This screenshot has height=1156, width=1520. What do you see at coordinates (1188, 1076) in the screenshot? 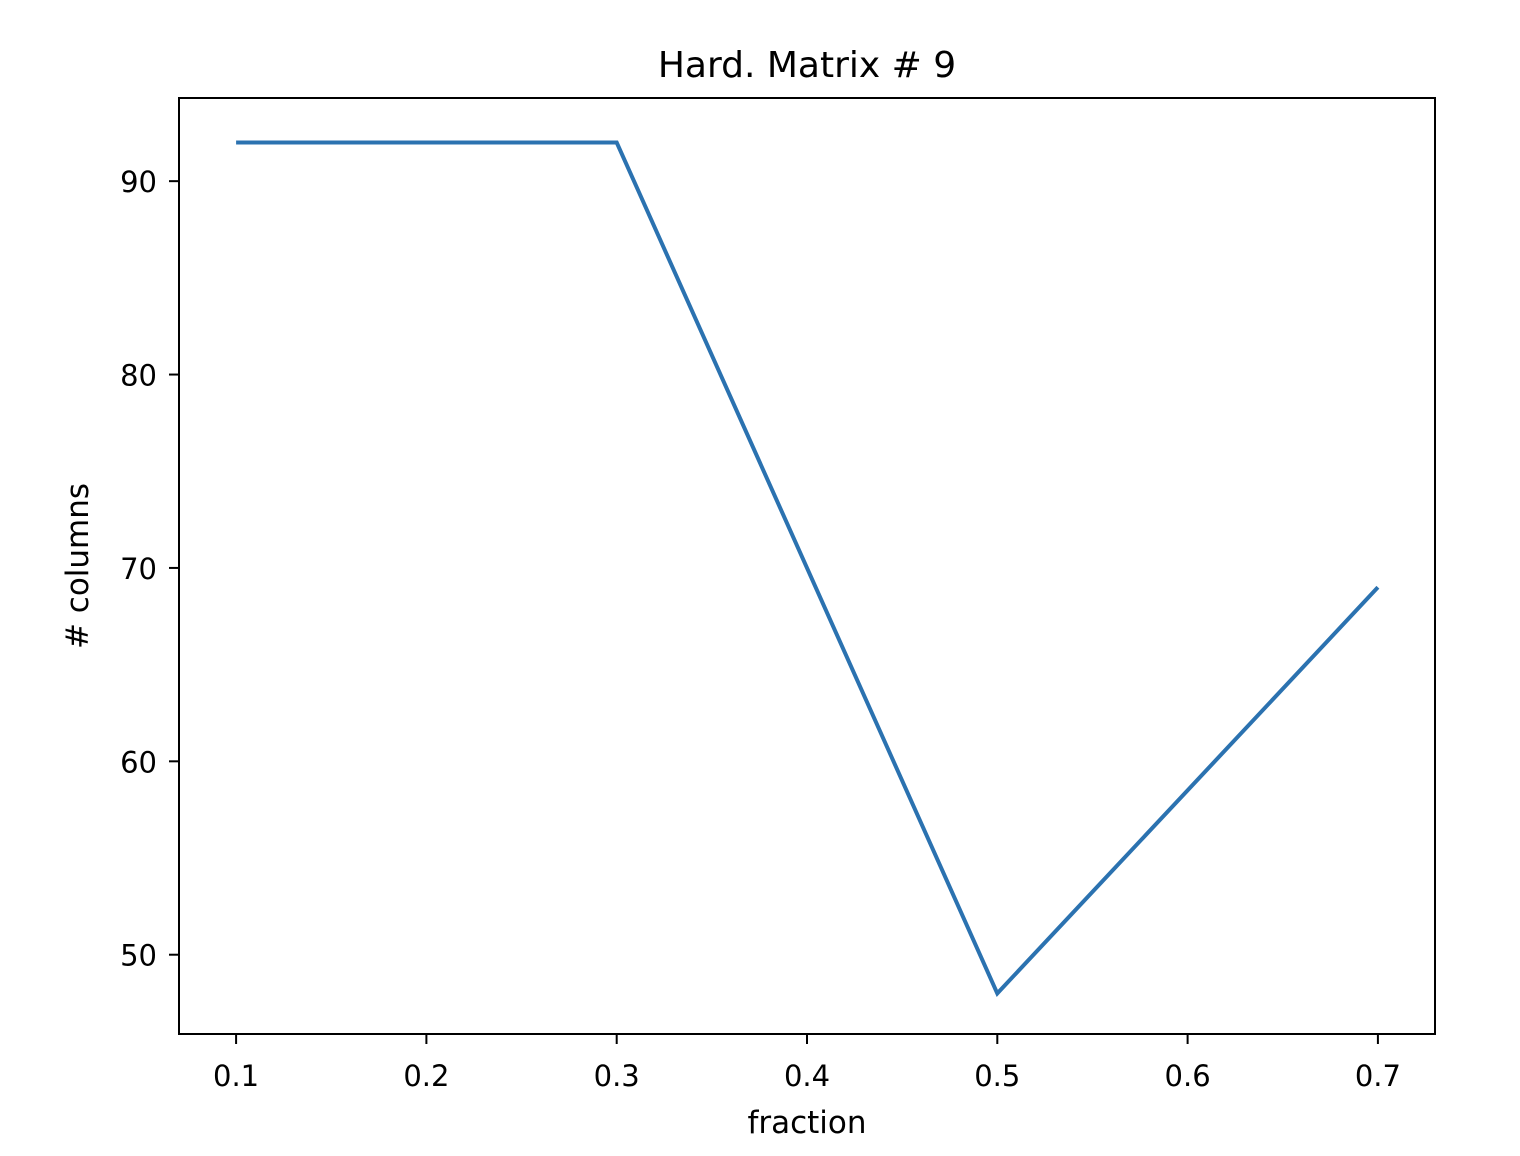
I see `x-tick-label: 0.6` at bounding box center [1188, 1076].